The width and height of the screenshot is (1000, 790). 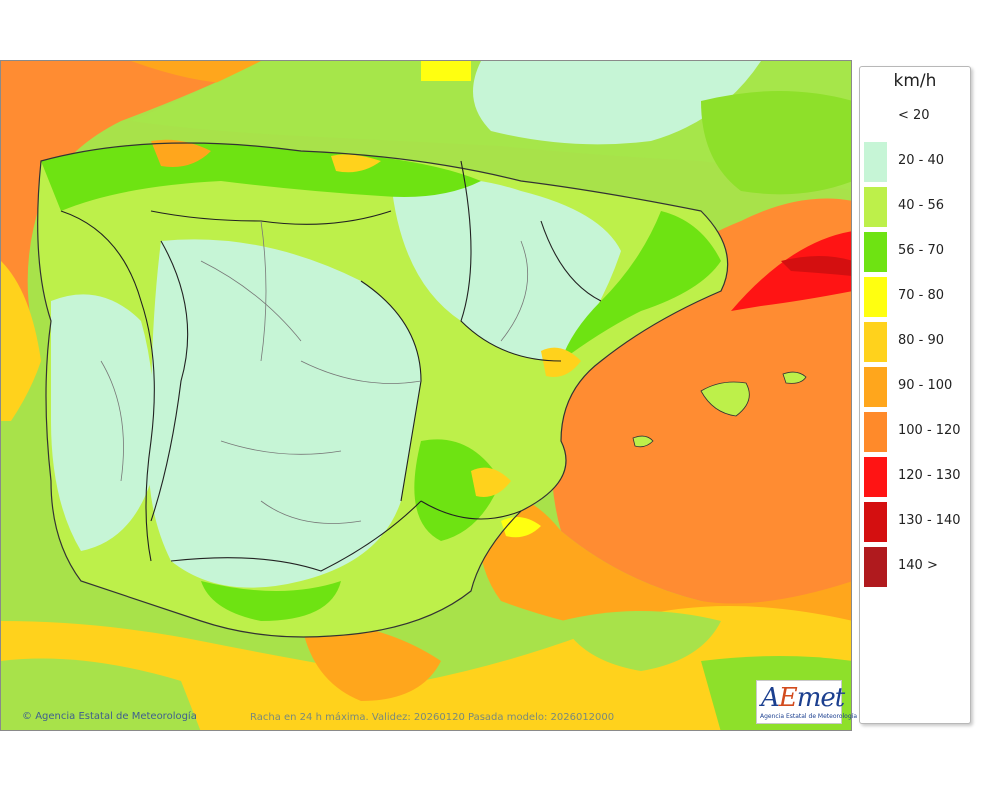 I want to click on legend-label: 100 - 120, so click(x=929, y=430).